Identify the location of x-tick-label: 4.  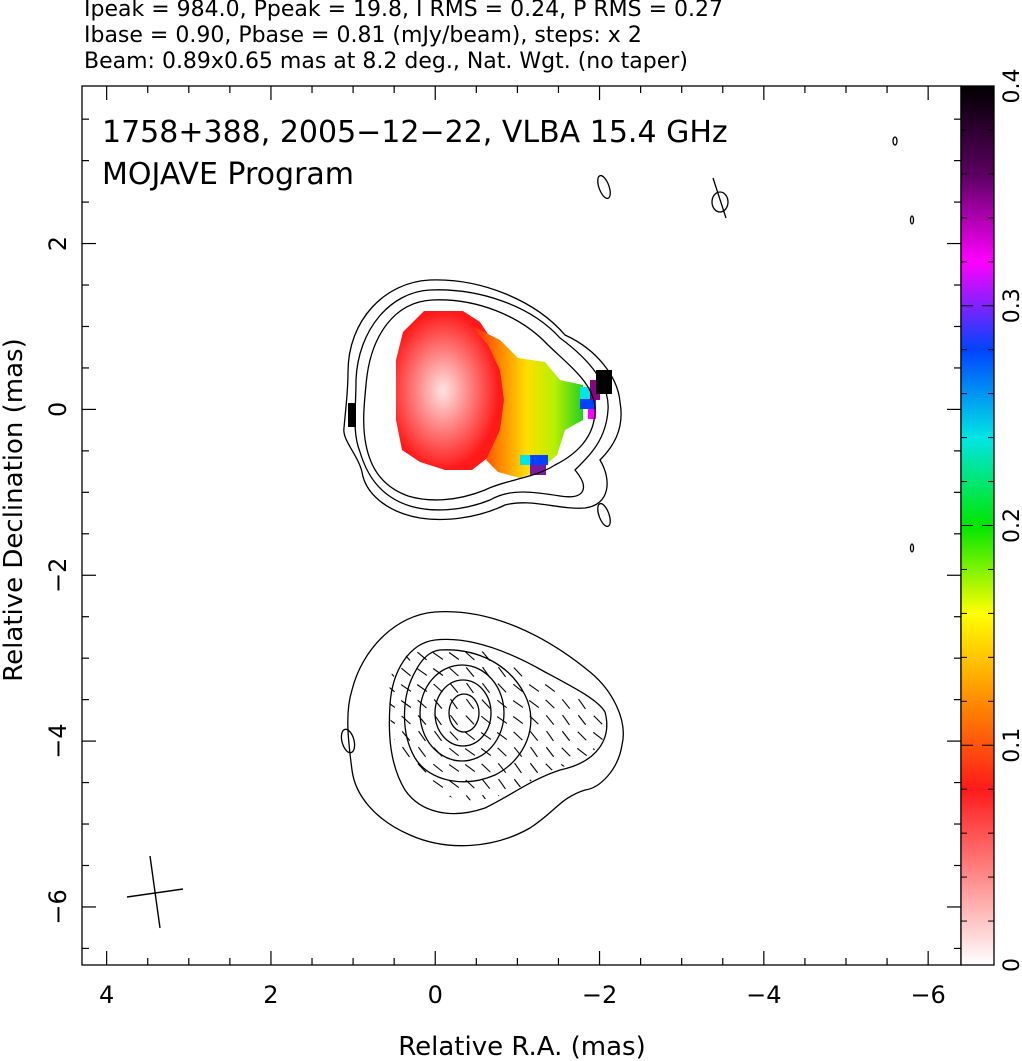
(106, 995).